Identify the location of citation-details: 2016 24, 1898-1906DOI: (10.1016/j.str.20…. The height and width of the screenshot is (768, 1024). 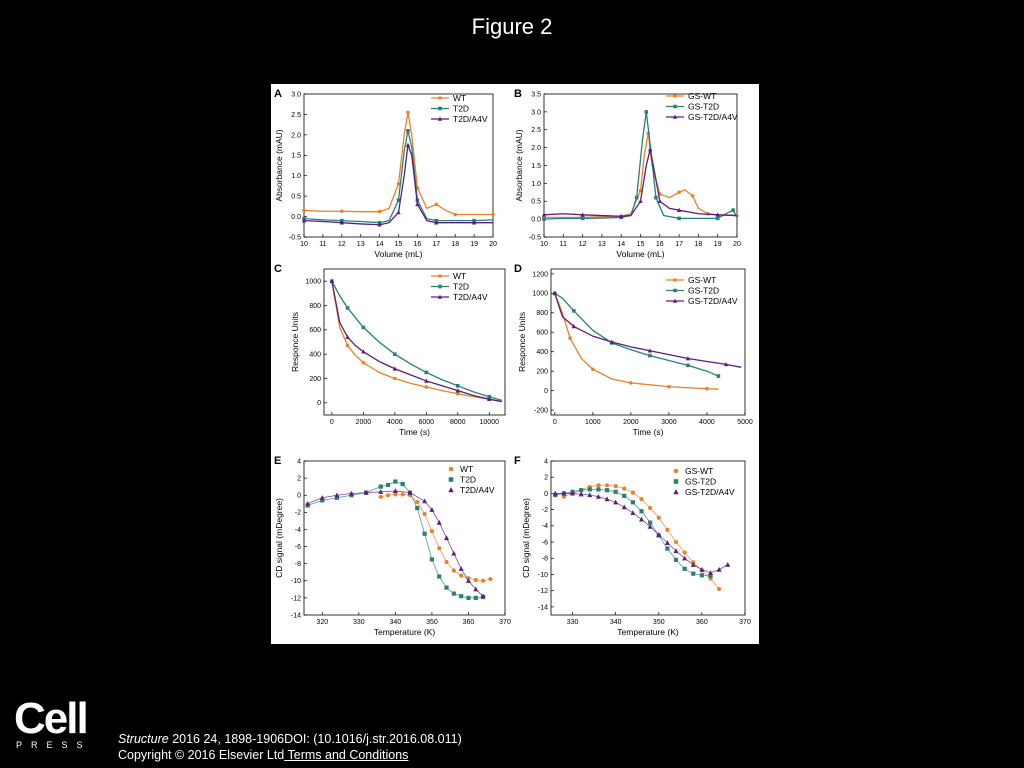
(315, 739).